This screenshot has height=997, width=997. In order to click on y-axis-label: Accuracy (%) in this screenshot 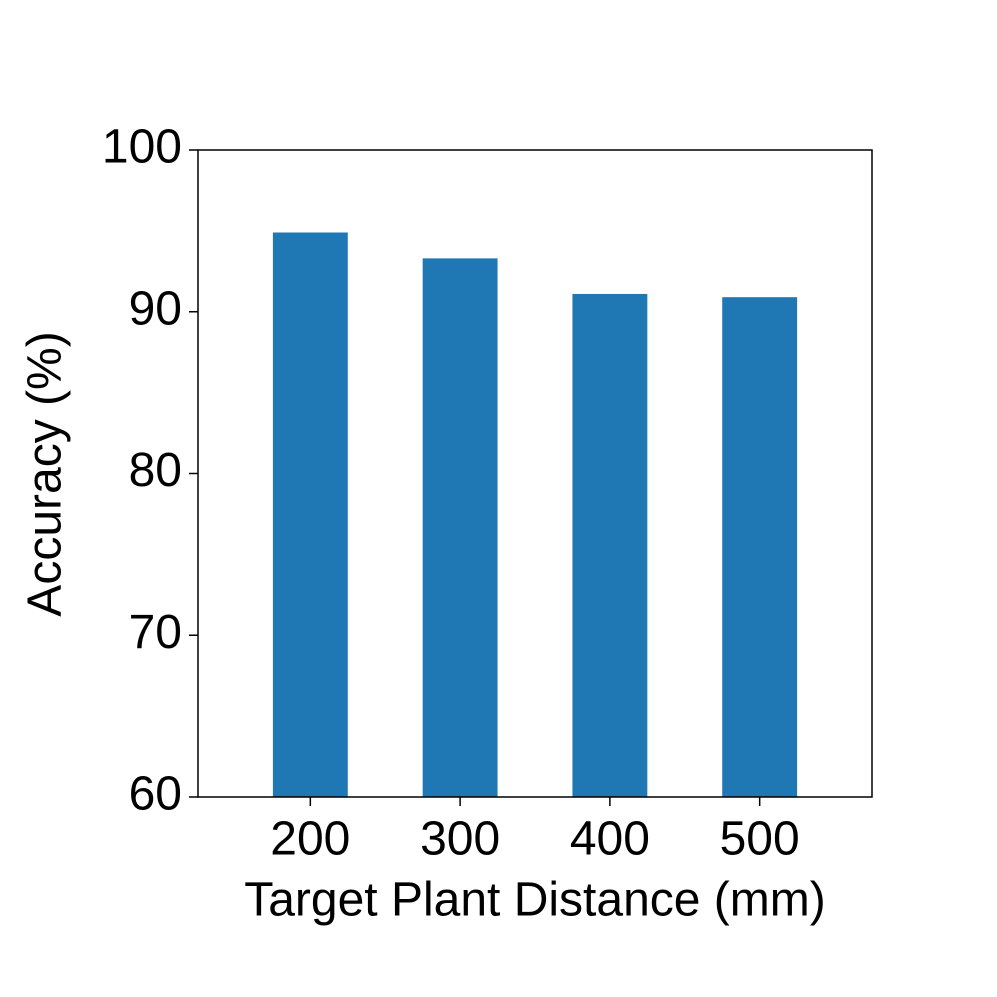, I will do `click(45, 473)`.